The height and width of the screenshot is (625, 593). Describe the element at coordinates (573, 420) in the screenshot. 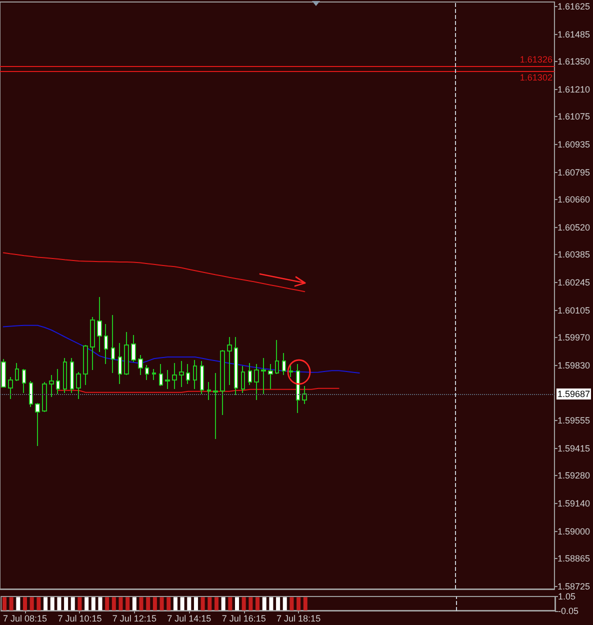

I see `y-tick-label: 1.59555` at that location.